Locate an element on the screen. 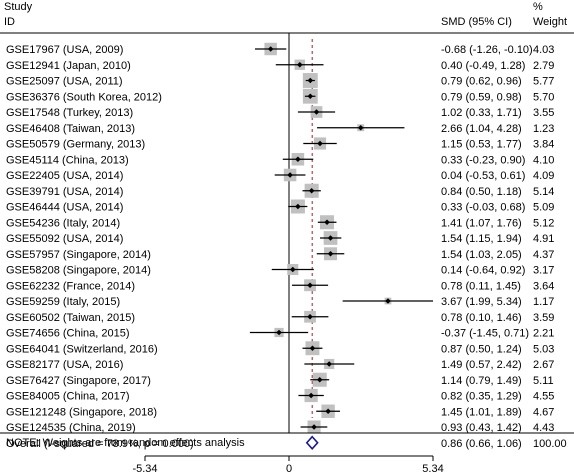 Image resolution: width=574 pixels, height=476 pixels. study-label: GSE82177 (USA, 2016) is located at coordinates (64, 365).